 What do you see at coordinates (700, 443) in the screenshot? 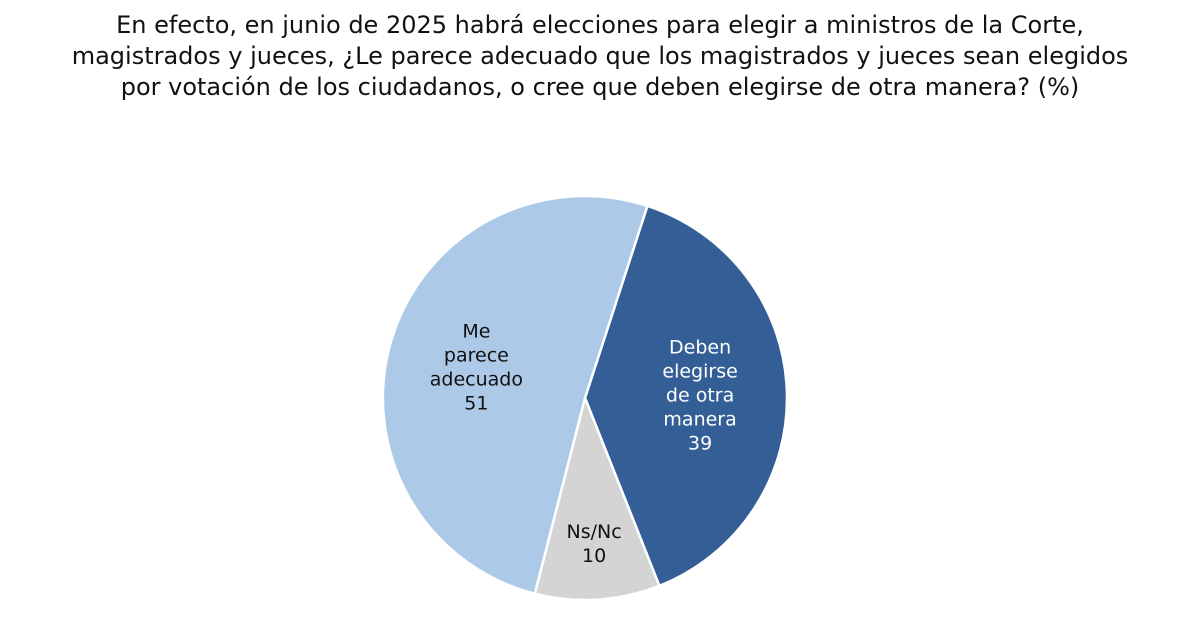
I see `pie-value-label-0: 39` at bounding box center [700, 443].